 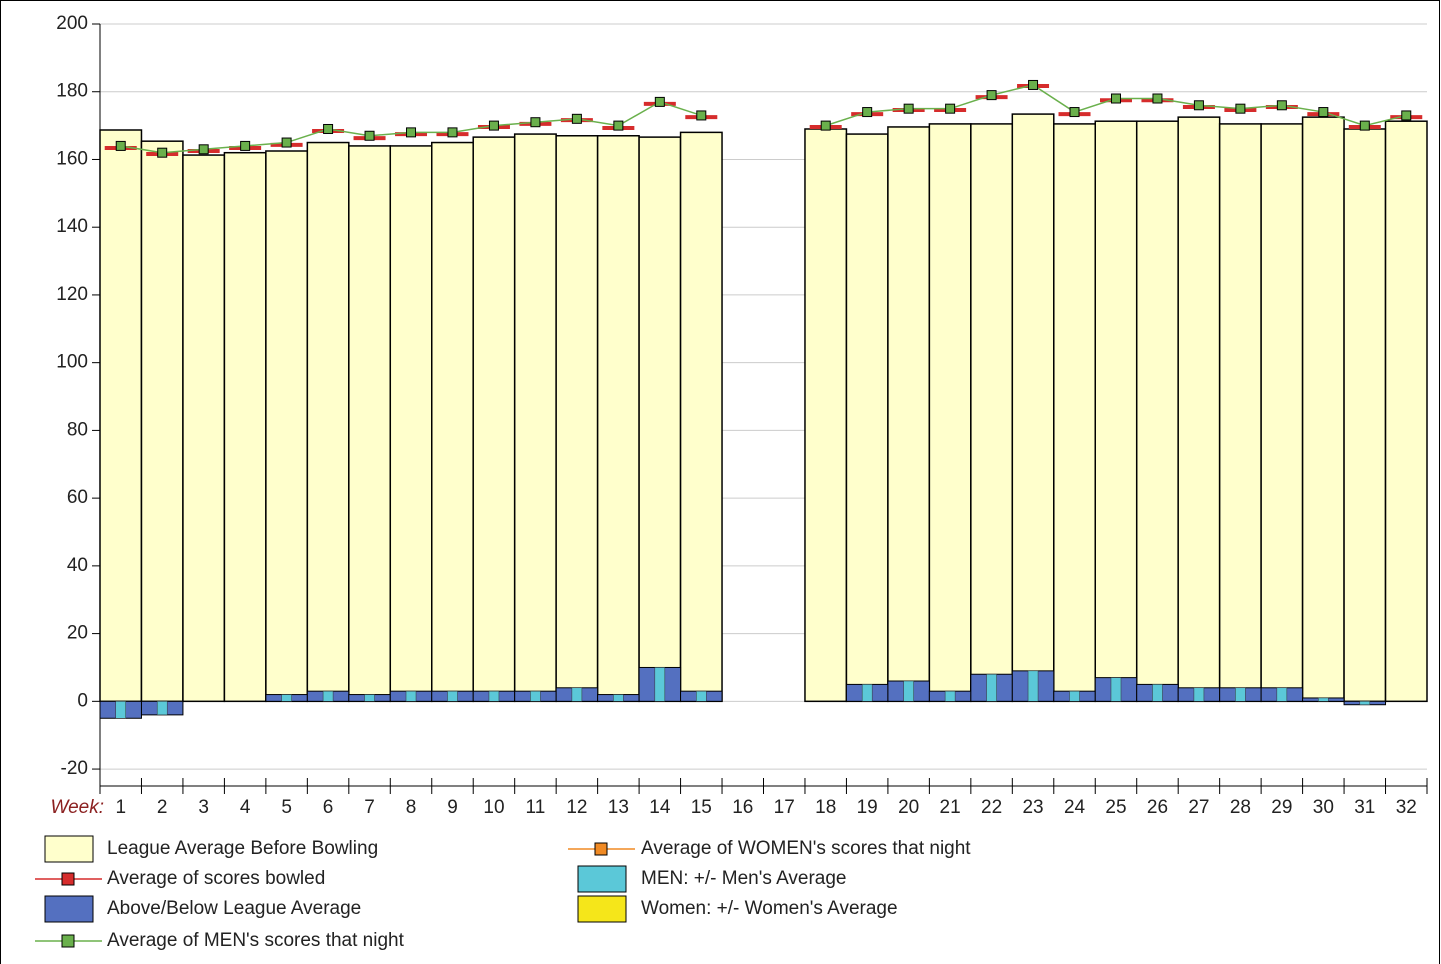 What do you see at coordinates (660, 807) in the screenshot?
I see `x-tick-label: 14` at bounding box center [660, 807].